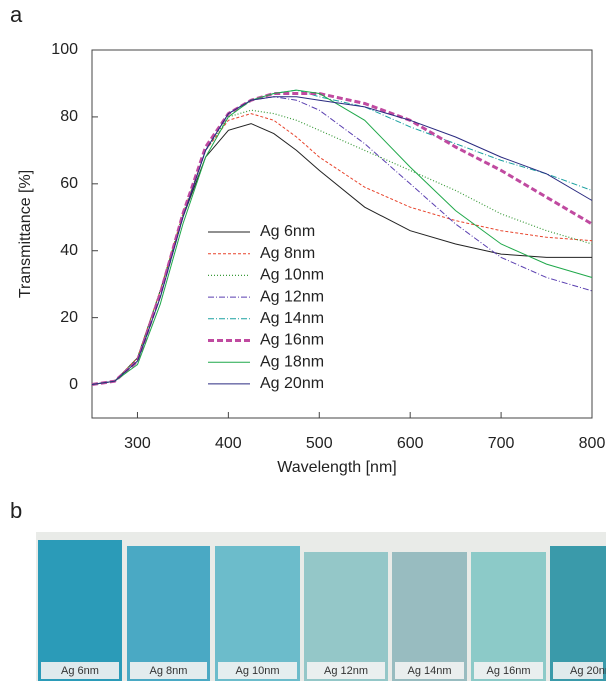 Image resolution: width=606 pixels, height=681 pixels. Describe the element at coordinates (292, 361) in the screenshot. I see `legend-label: Ag 18nm` at that location.